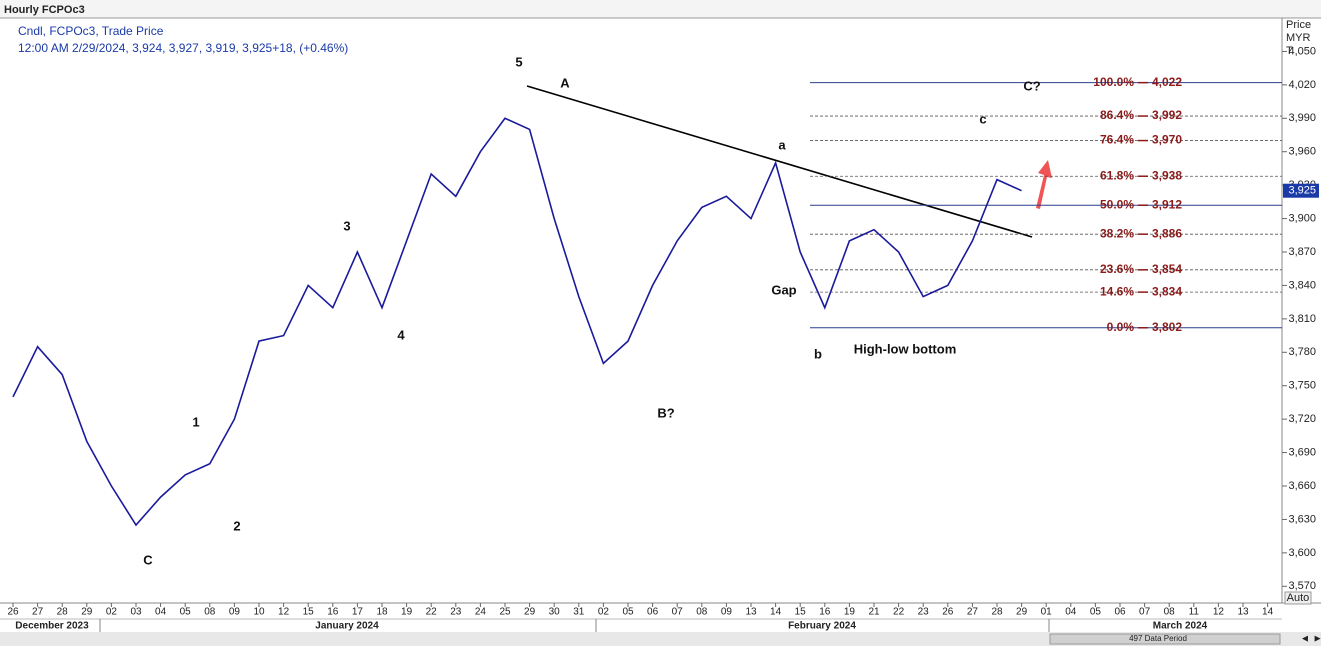 The image size is (1321, 646). What do you see at coordinates (1298, 25) in the screenshot?
I see `axis-header: Price` at bounding box center [1298, 25].